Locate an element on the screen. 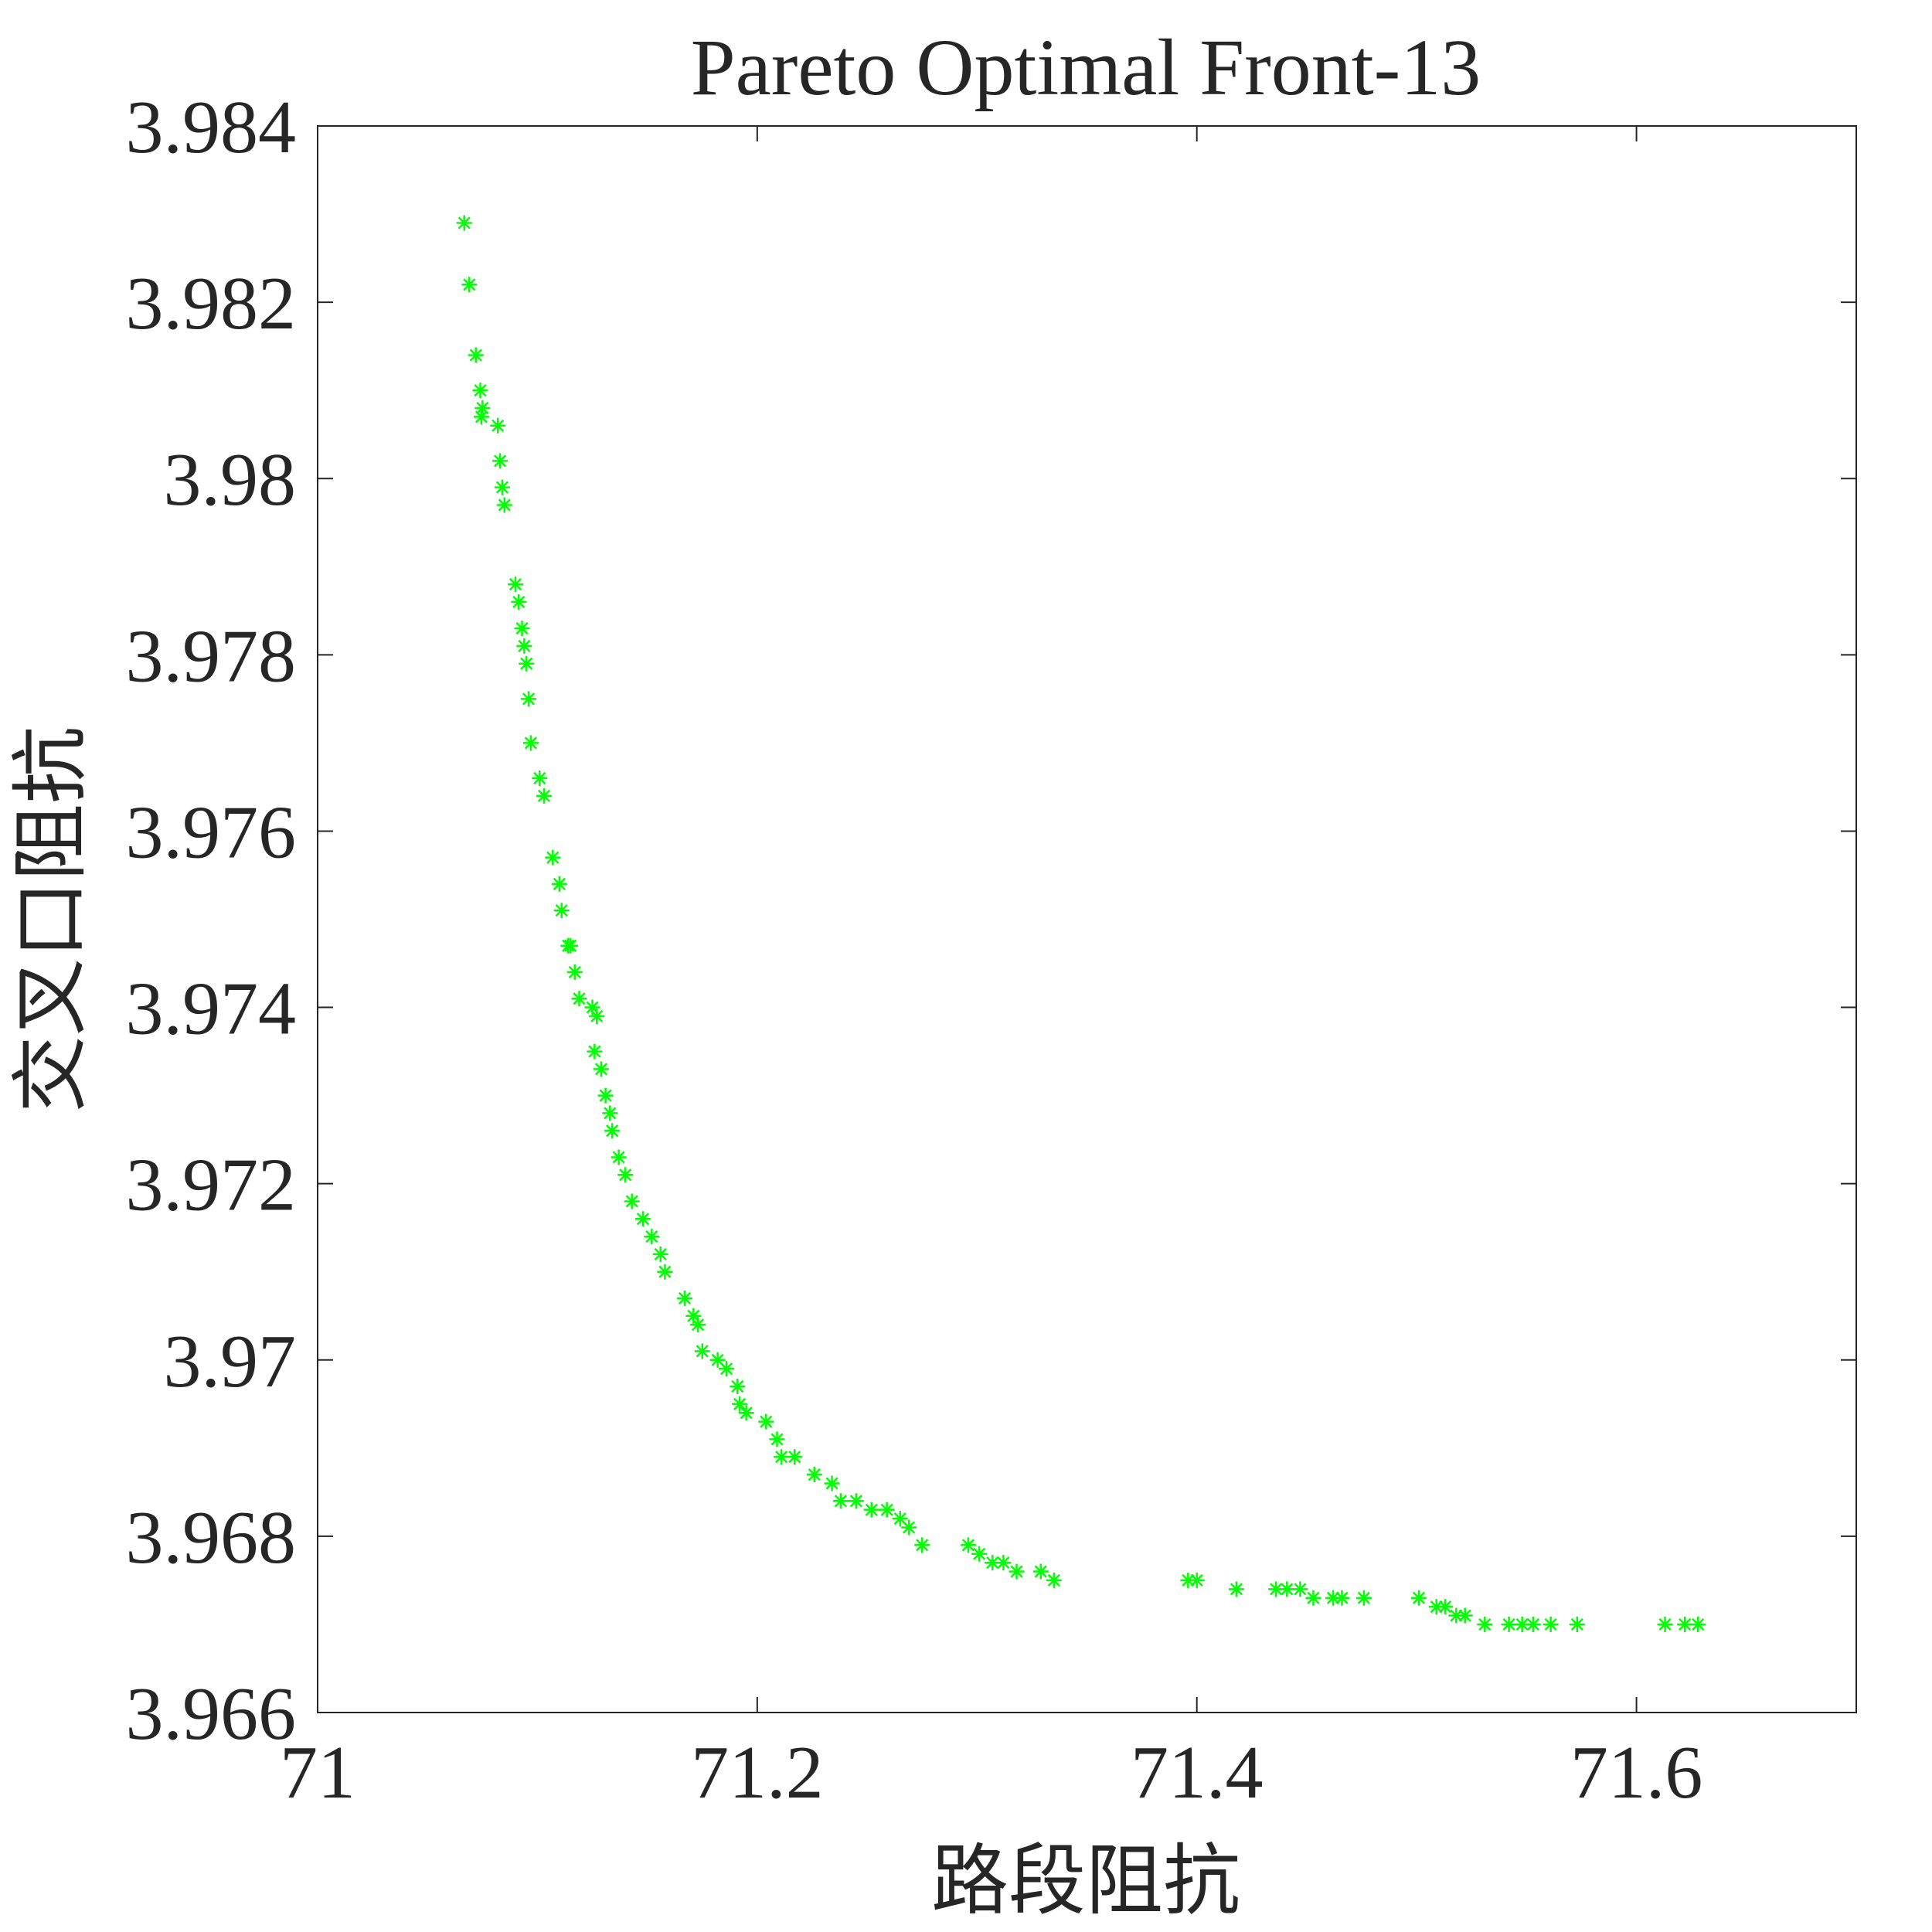 The height and width of the screenshot is (1932, 1932). y-tick-label: 3.976 is located at coordinates (212, 833).